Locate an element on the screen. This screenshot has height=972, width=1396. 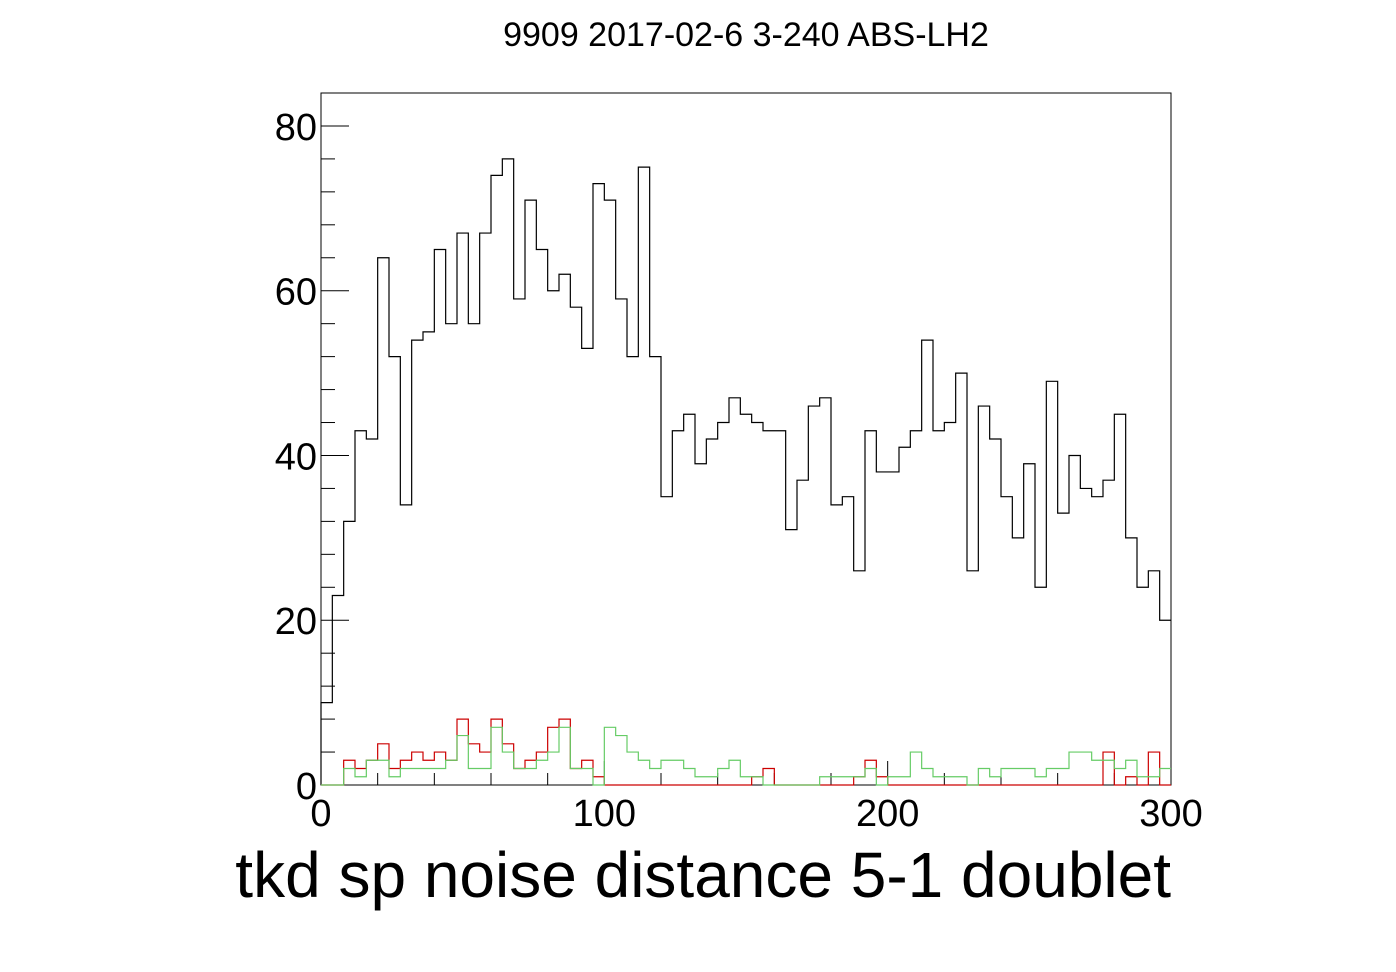
x-axis-label: tkd sp noise distance 5-1 doublet is located at coordinates (703, 875).